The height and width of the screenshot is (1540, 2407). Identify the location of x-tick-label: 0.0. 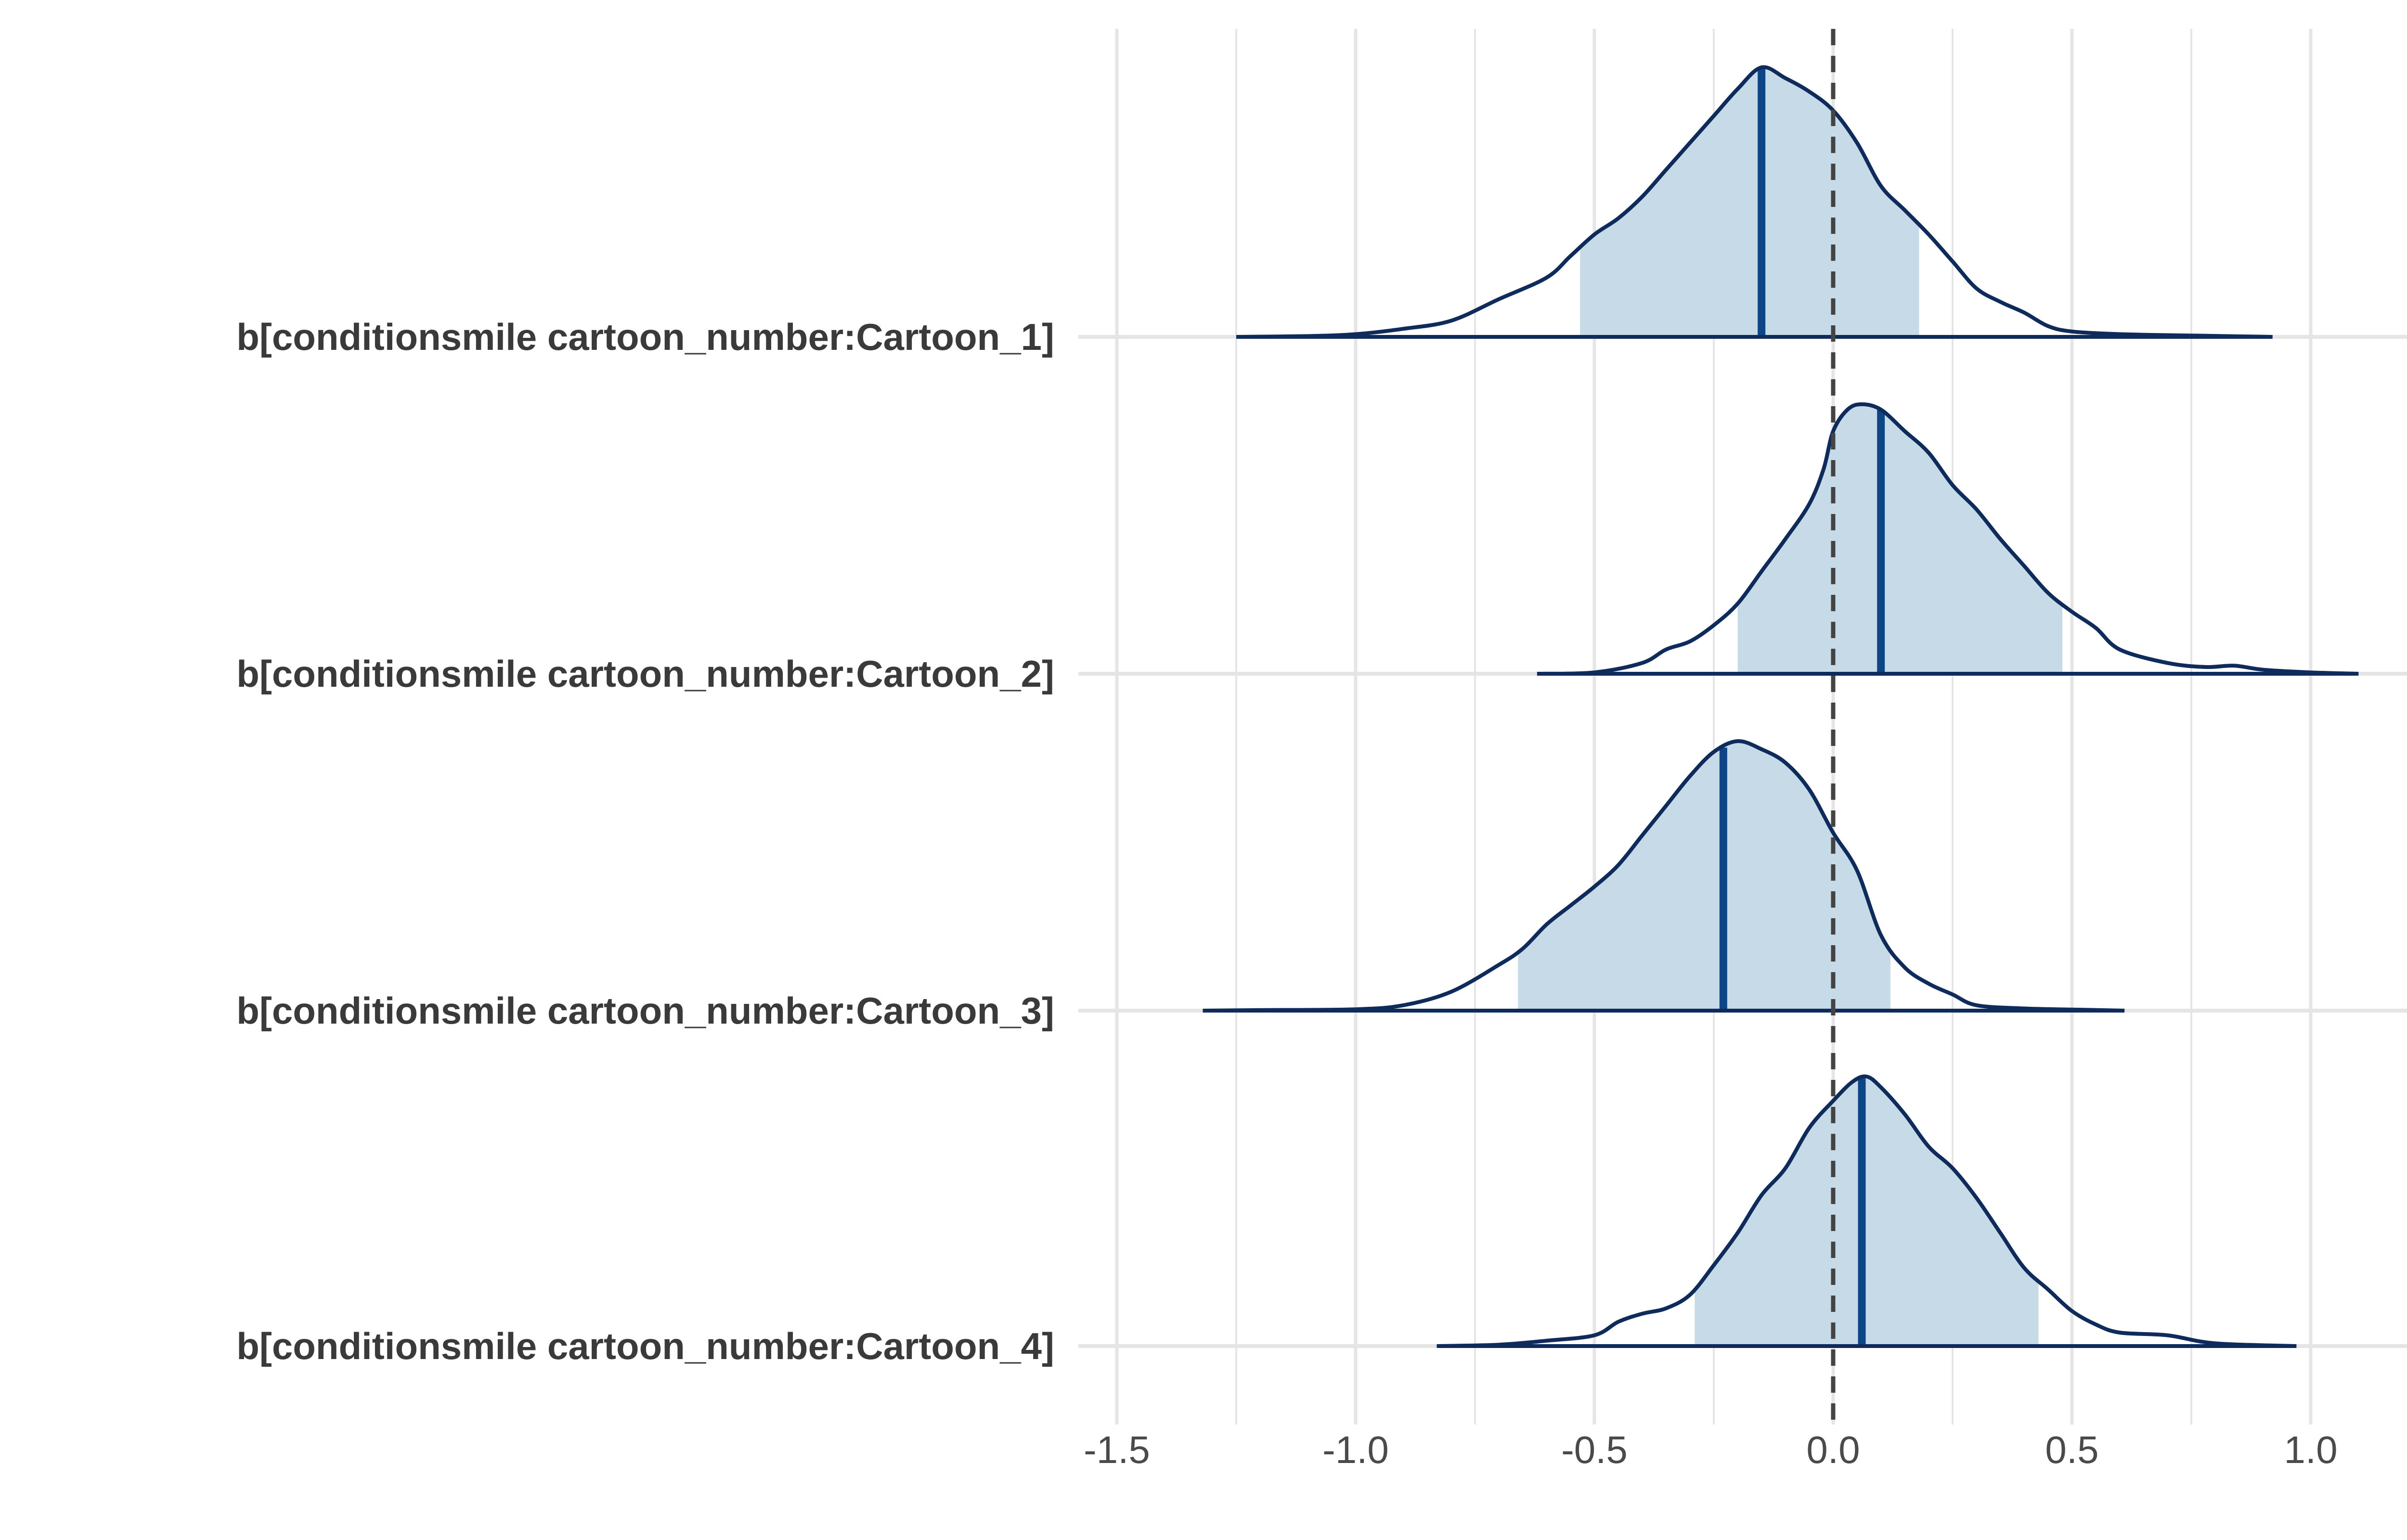
(1833, 1449).